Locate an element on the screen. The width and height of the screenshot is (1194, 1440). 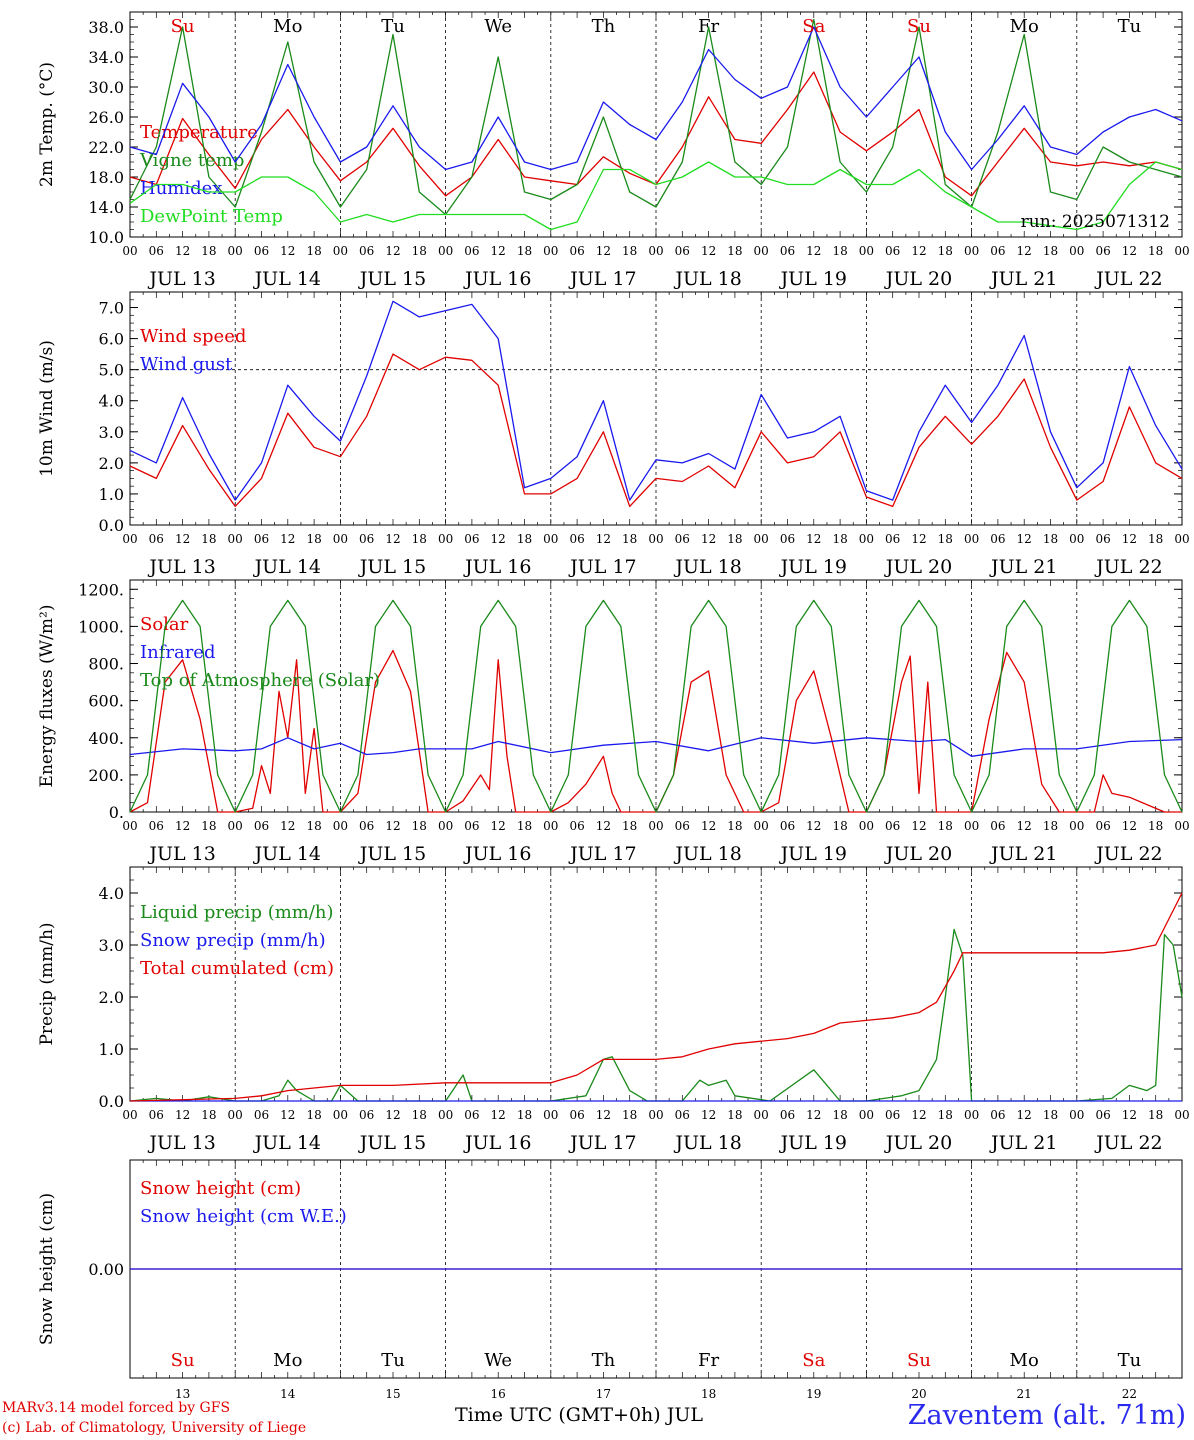
weekday-label: We is located at coordinates (498, 26).